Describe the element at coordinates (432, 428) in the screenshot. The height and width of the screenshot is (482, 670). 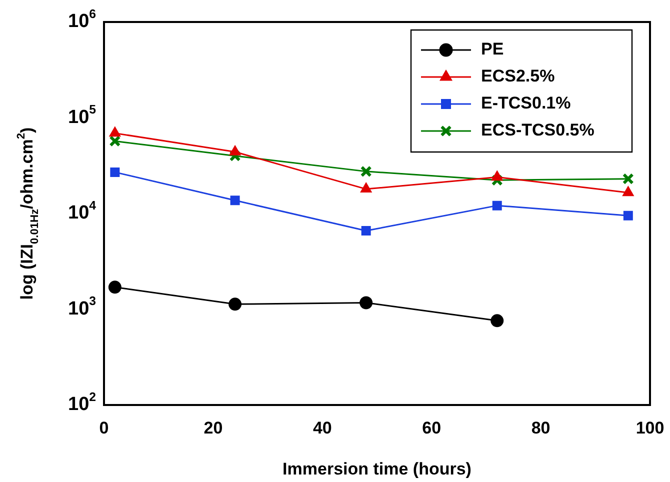
I see `x-tick-label: 60` at that location.